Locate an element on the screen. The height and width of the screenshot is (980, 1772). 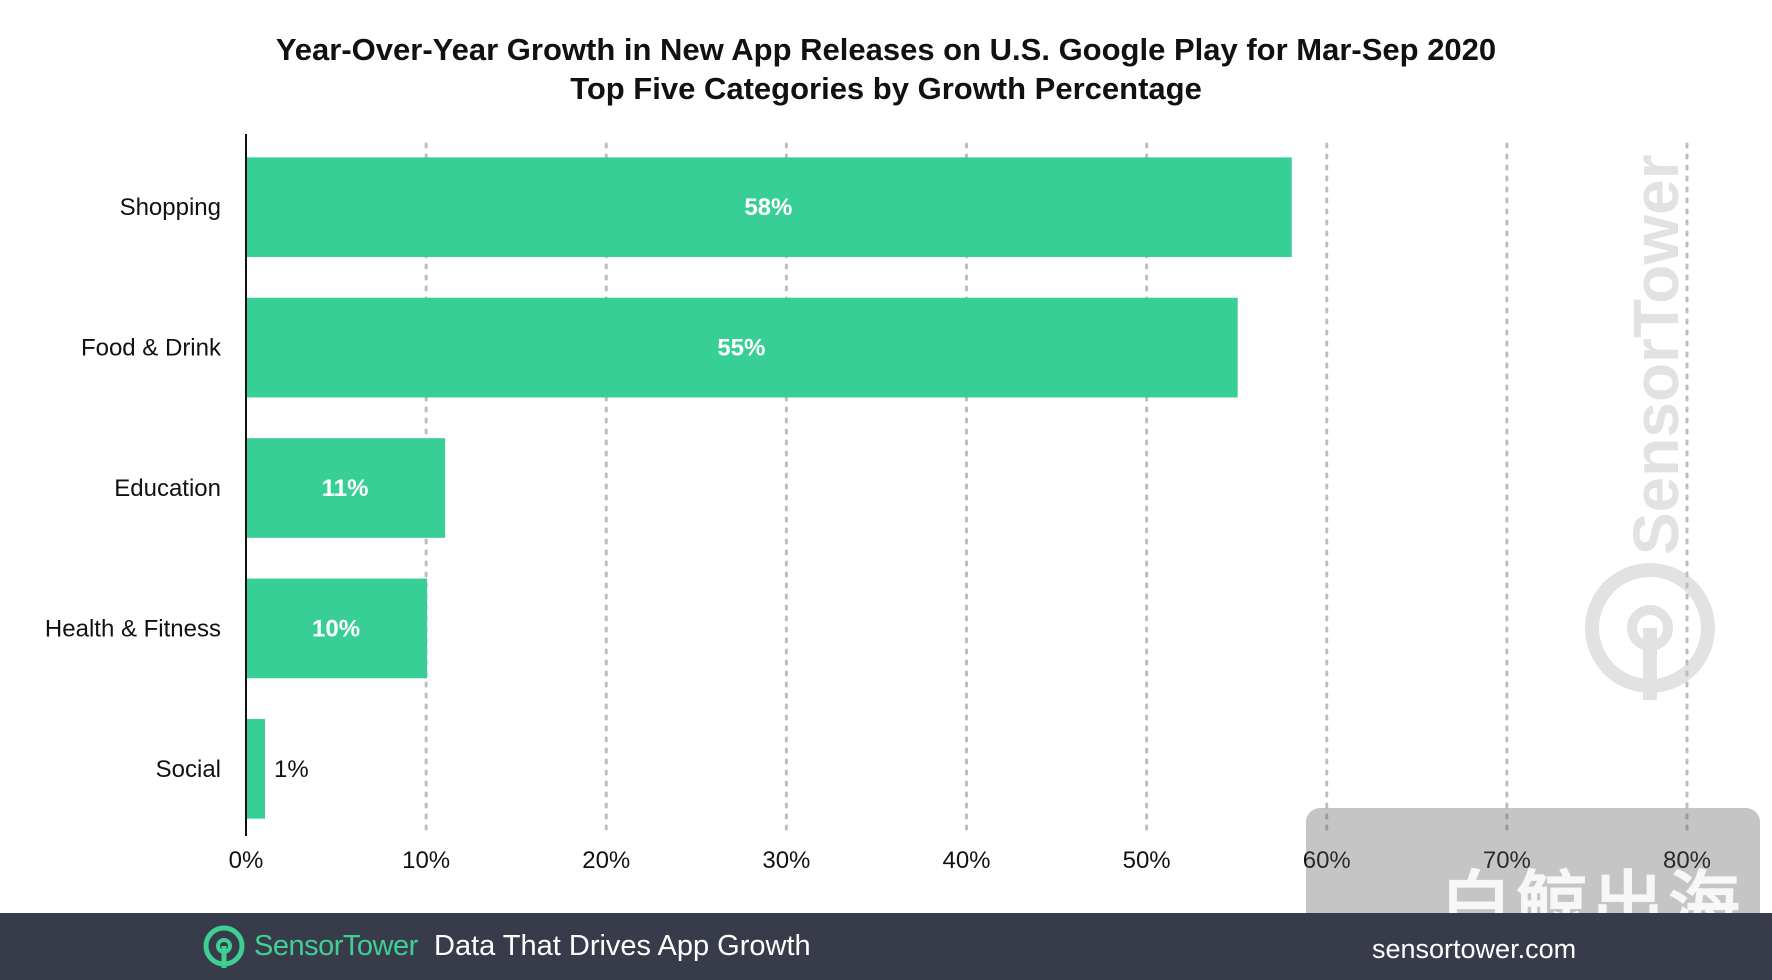
x-tick-label: 60% is located at coordinates (1327, 860).